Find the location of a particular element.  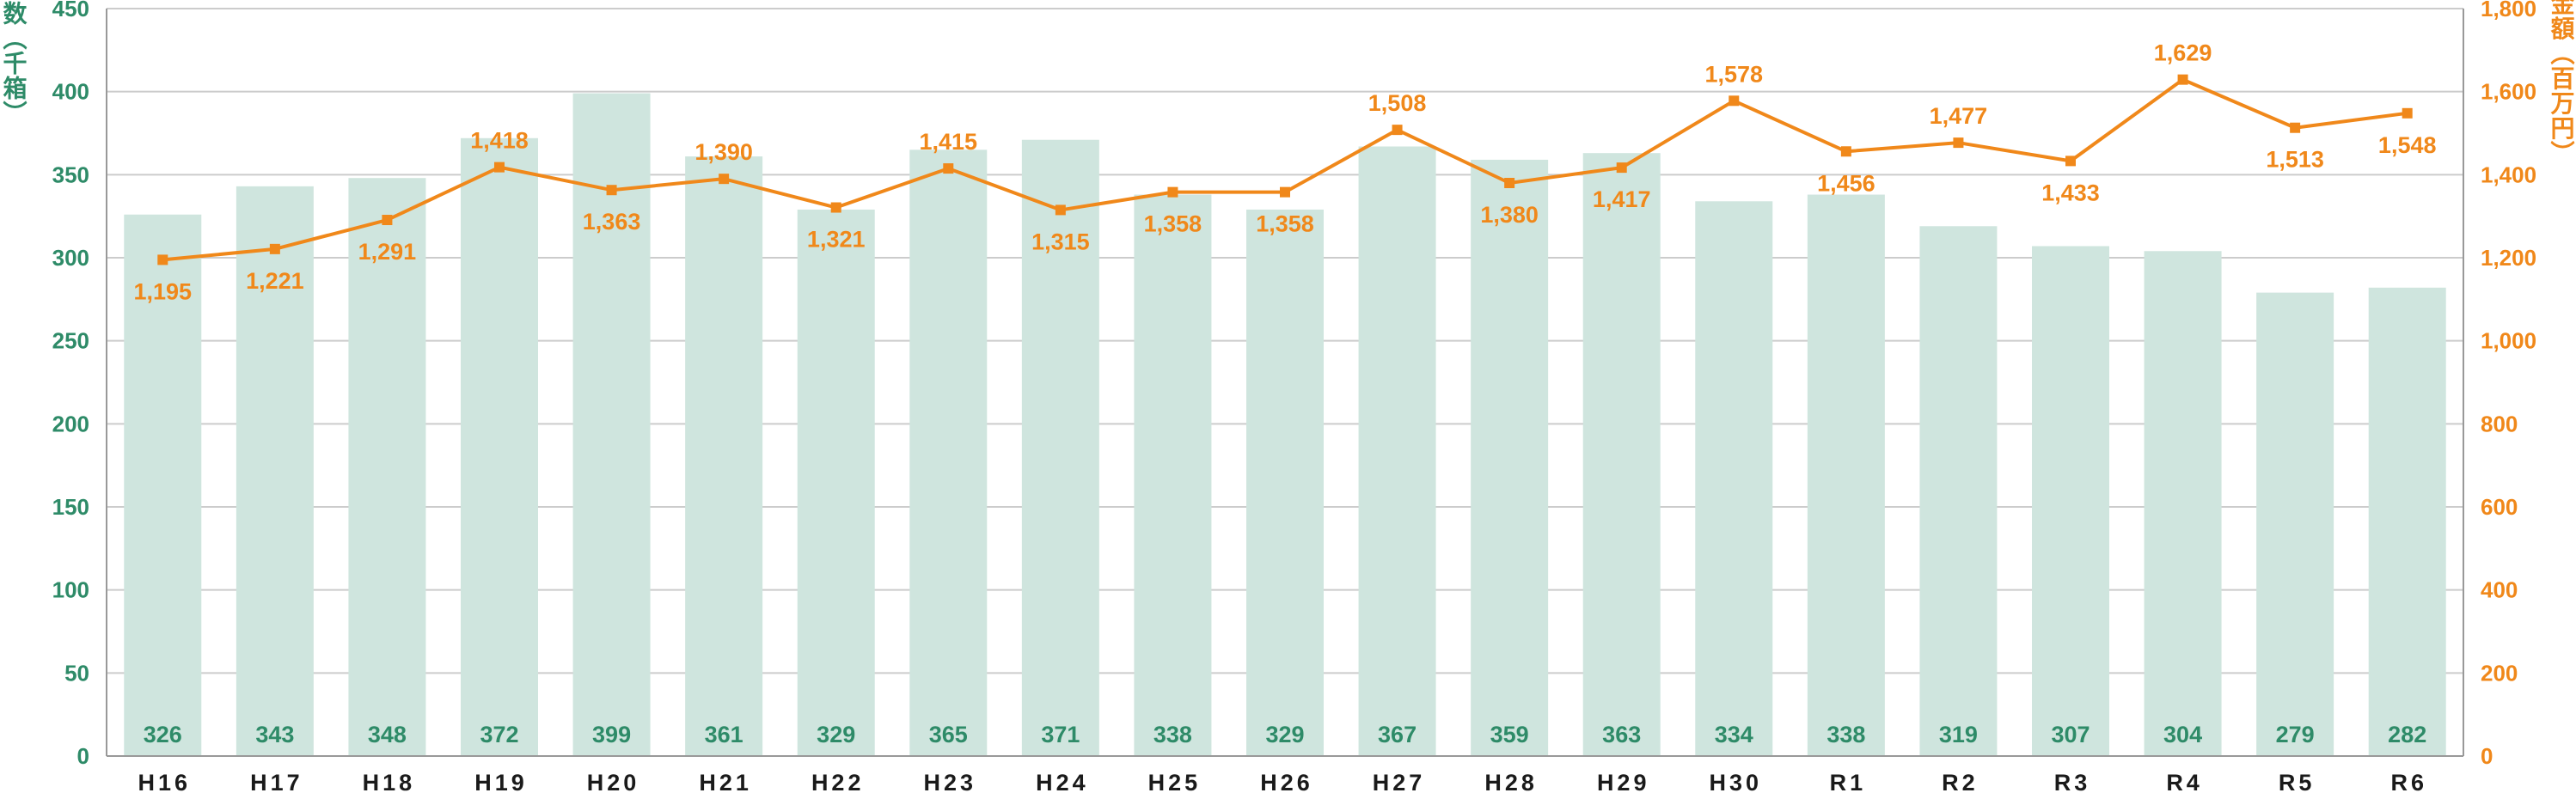

bar-value-label: 372 is located at coordinates (499, 734).